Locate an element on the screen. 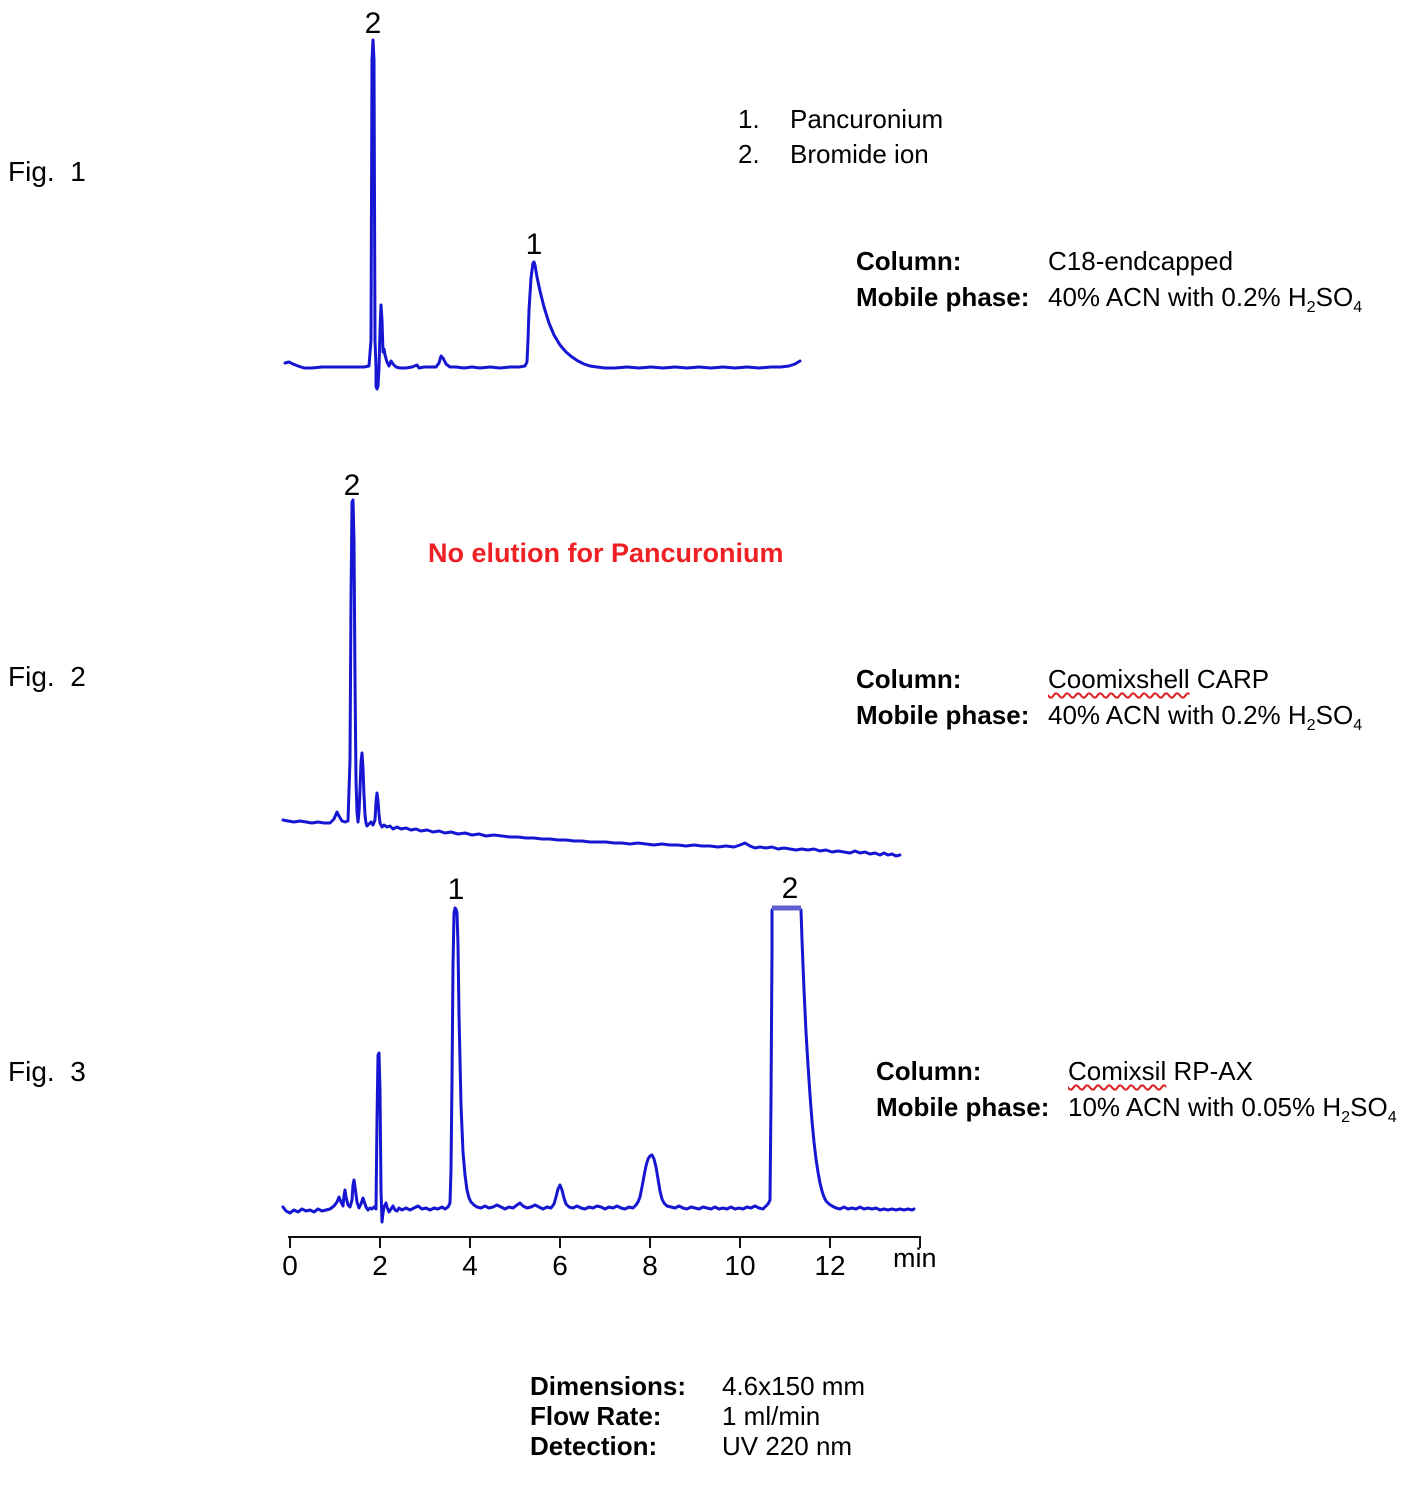 This screenshot has height=1495, width=1419. legend-item-bromide: 2. Bromide ion is located at coordinates (840, 156).